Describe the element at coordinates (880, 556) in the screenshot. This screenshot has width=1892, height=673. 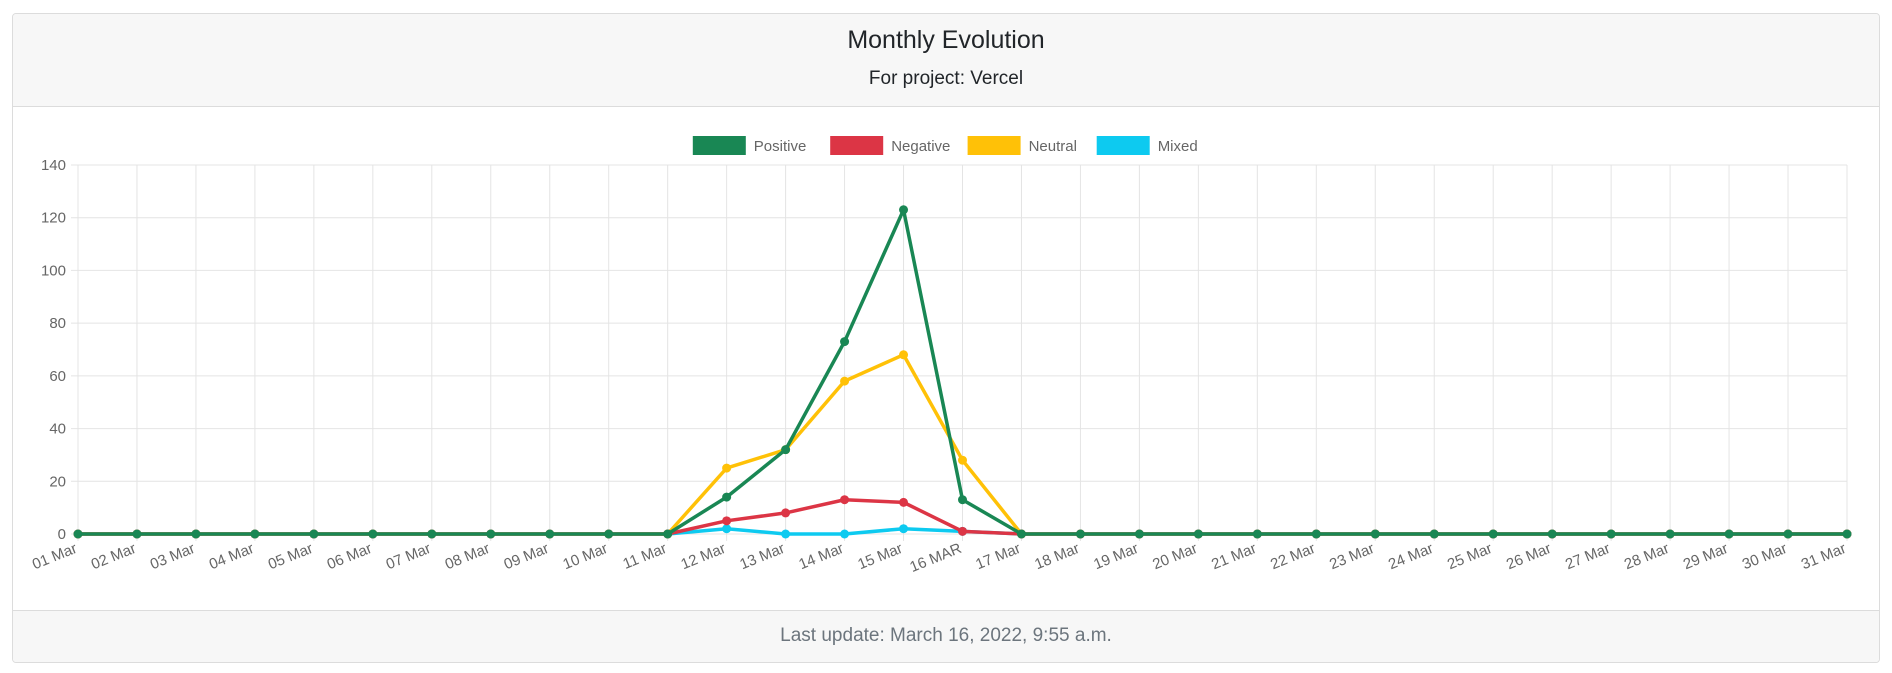
I see `x-tick-label: 15 Mar` at that location.